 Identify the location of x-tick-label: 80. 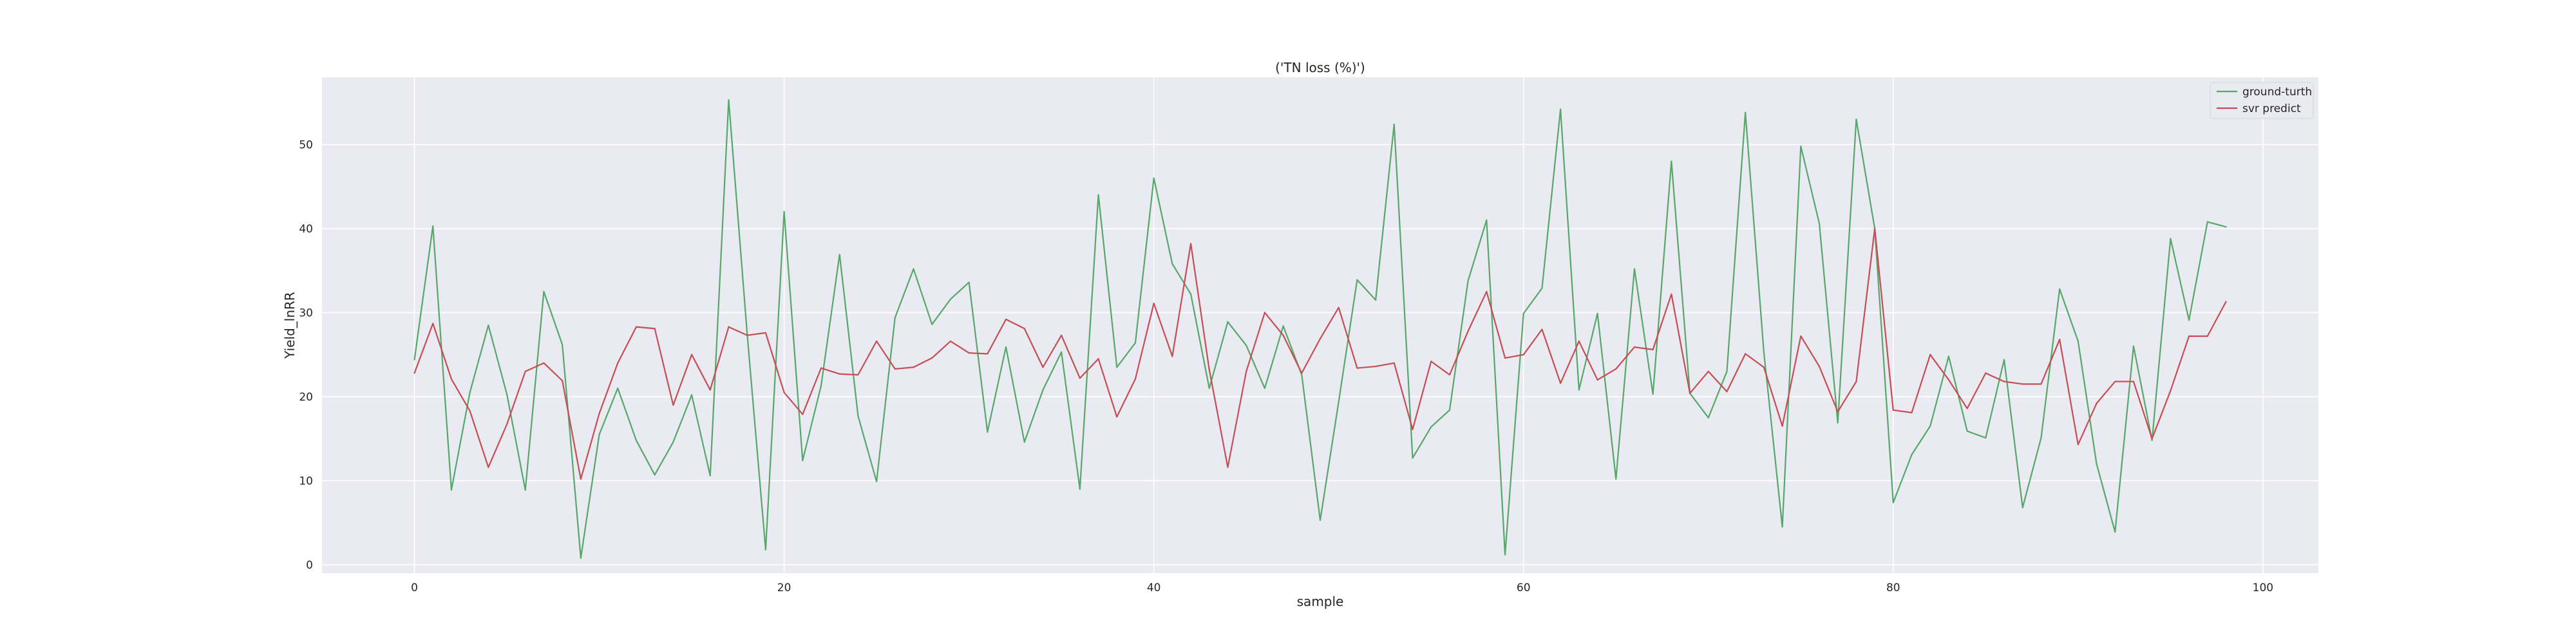
(1893, 588).